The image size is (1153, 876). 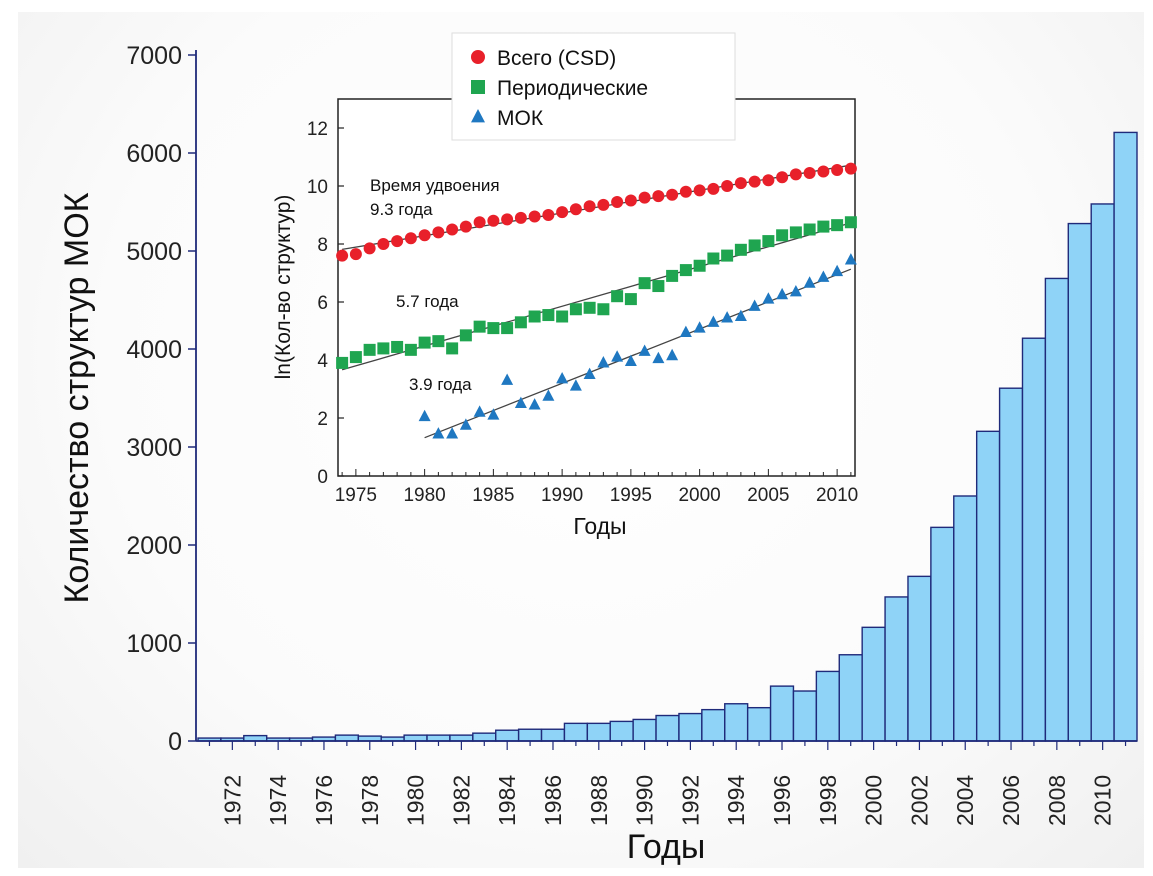 What do you see at coordinates (154, 154) in the screenshot?
I see `y-tick-label: 6000` at bounding box center [154, 154].